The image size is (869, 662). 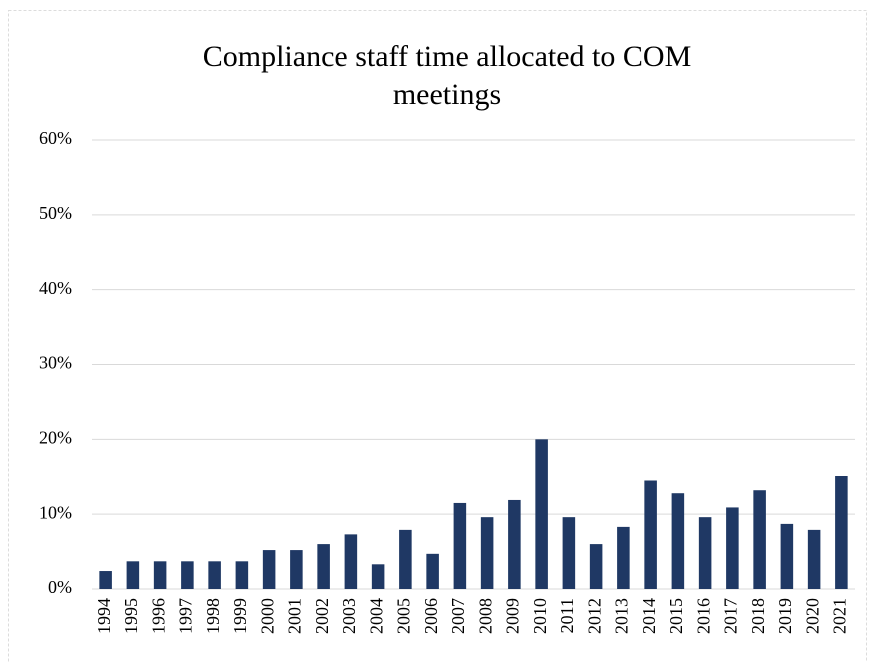 What do you see at coordinates (513, 616) in the screenshot?
I see `x-tick-label: 2009` at bounding box center [513, 616].